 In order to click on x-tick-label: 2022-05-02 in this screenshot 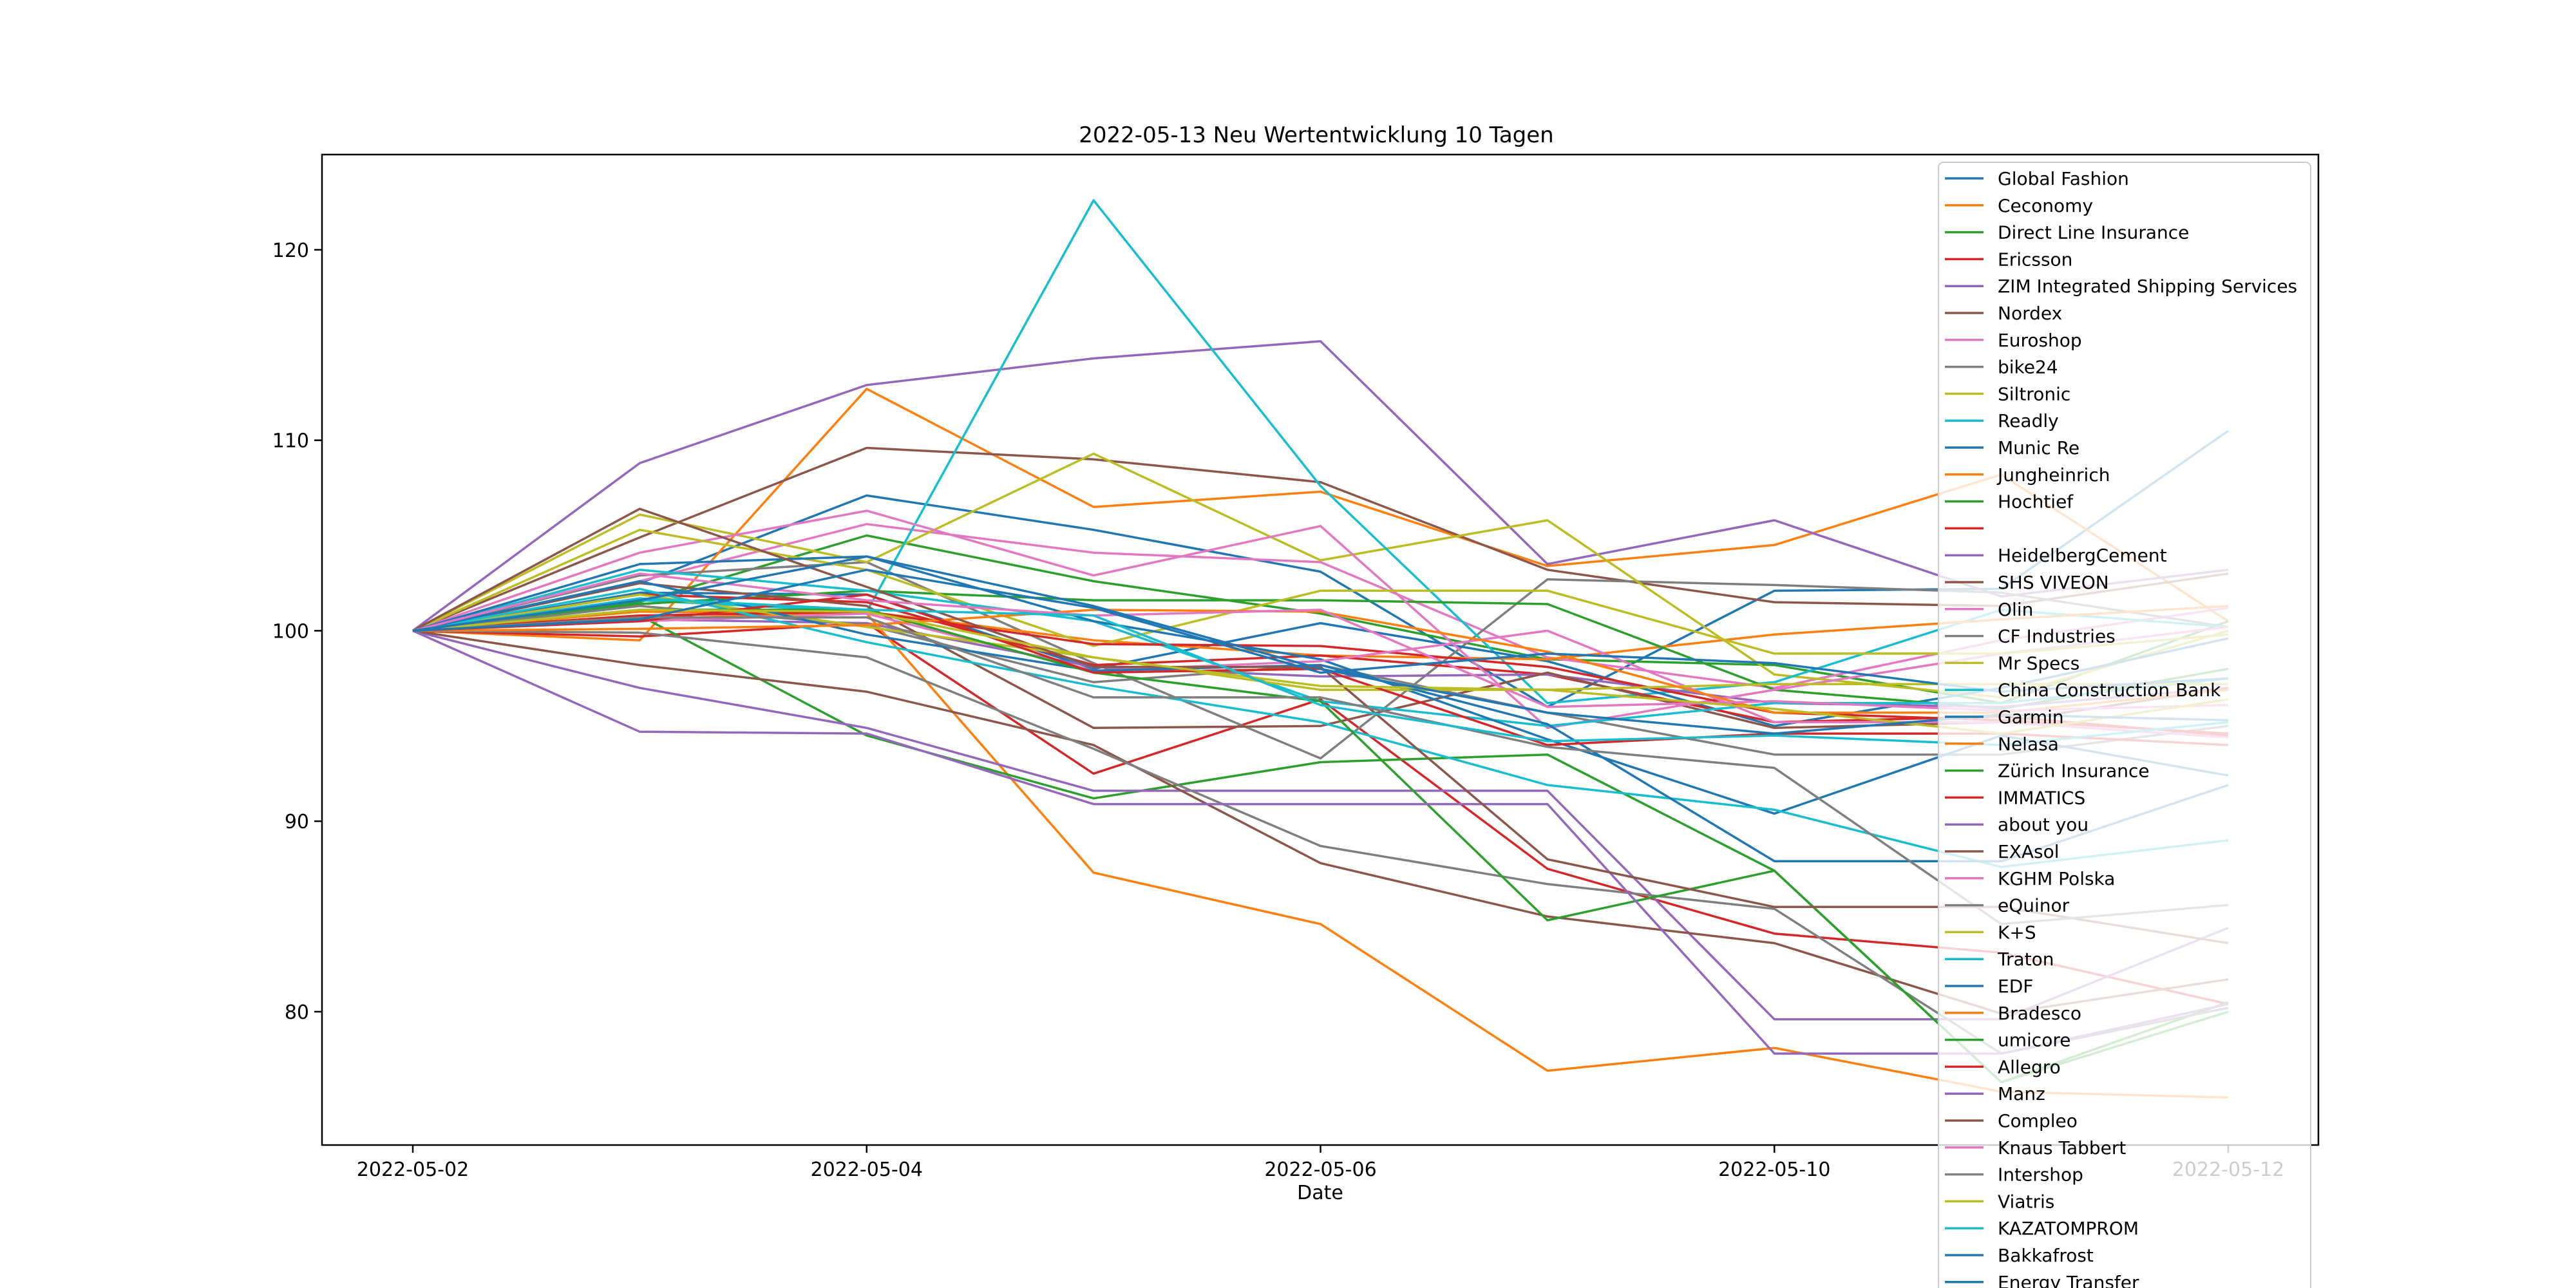, I will do `click(413, 1170)`.